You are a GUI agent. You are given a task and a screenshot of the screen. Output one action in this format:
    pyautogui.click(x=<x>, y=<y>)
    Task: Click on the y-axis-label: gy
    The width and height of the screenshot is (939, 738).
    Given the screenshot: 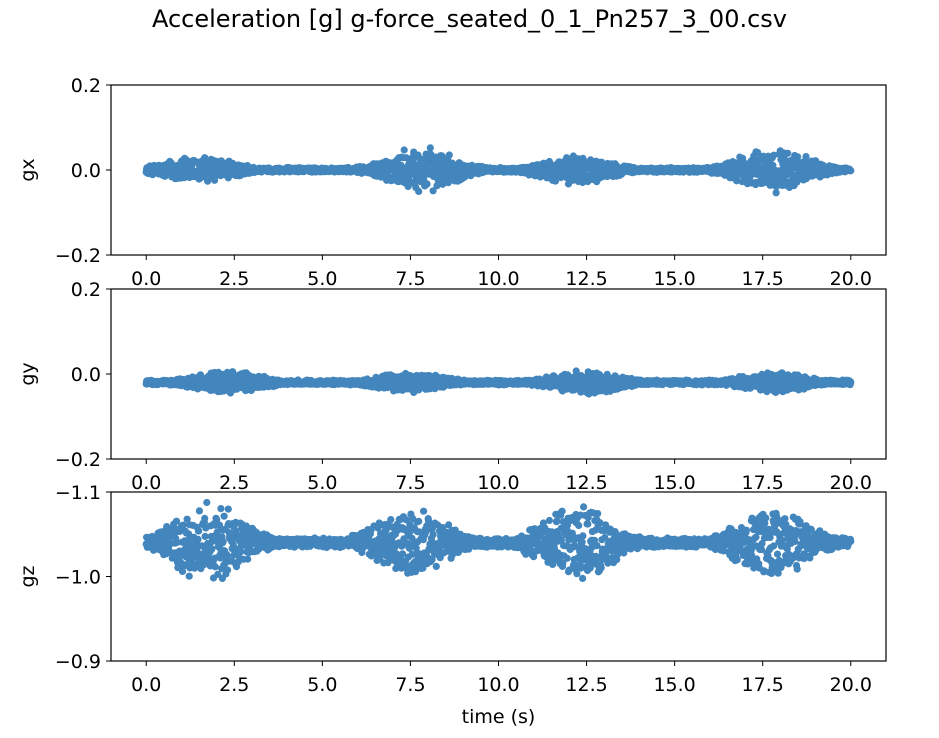 What is the action you would take?
    pyautogui.click(x=28, y=373)
    